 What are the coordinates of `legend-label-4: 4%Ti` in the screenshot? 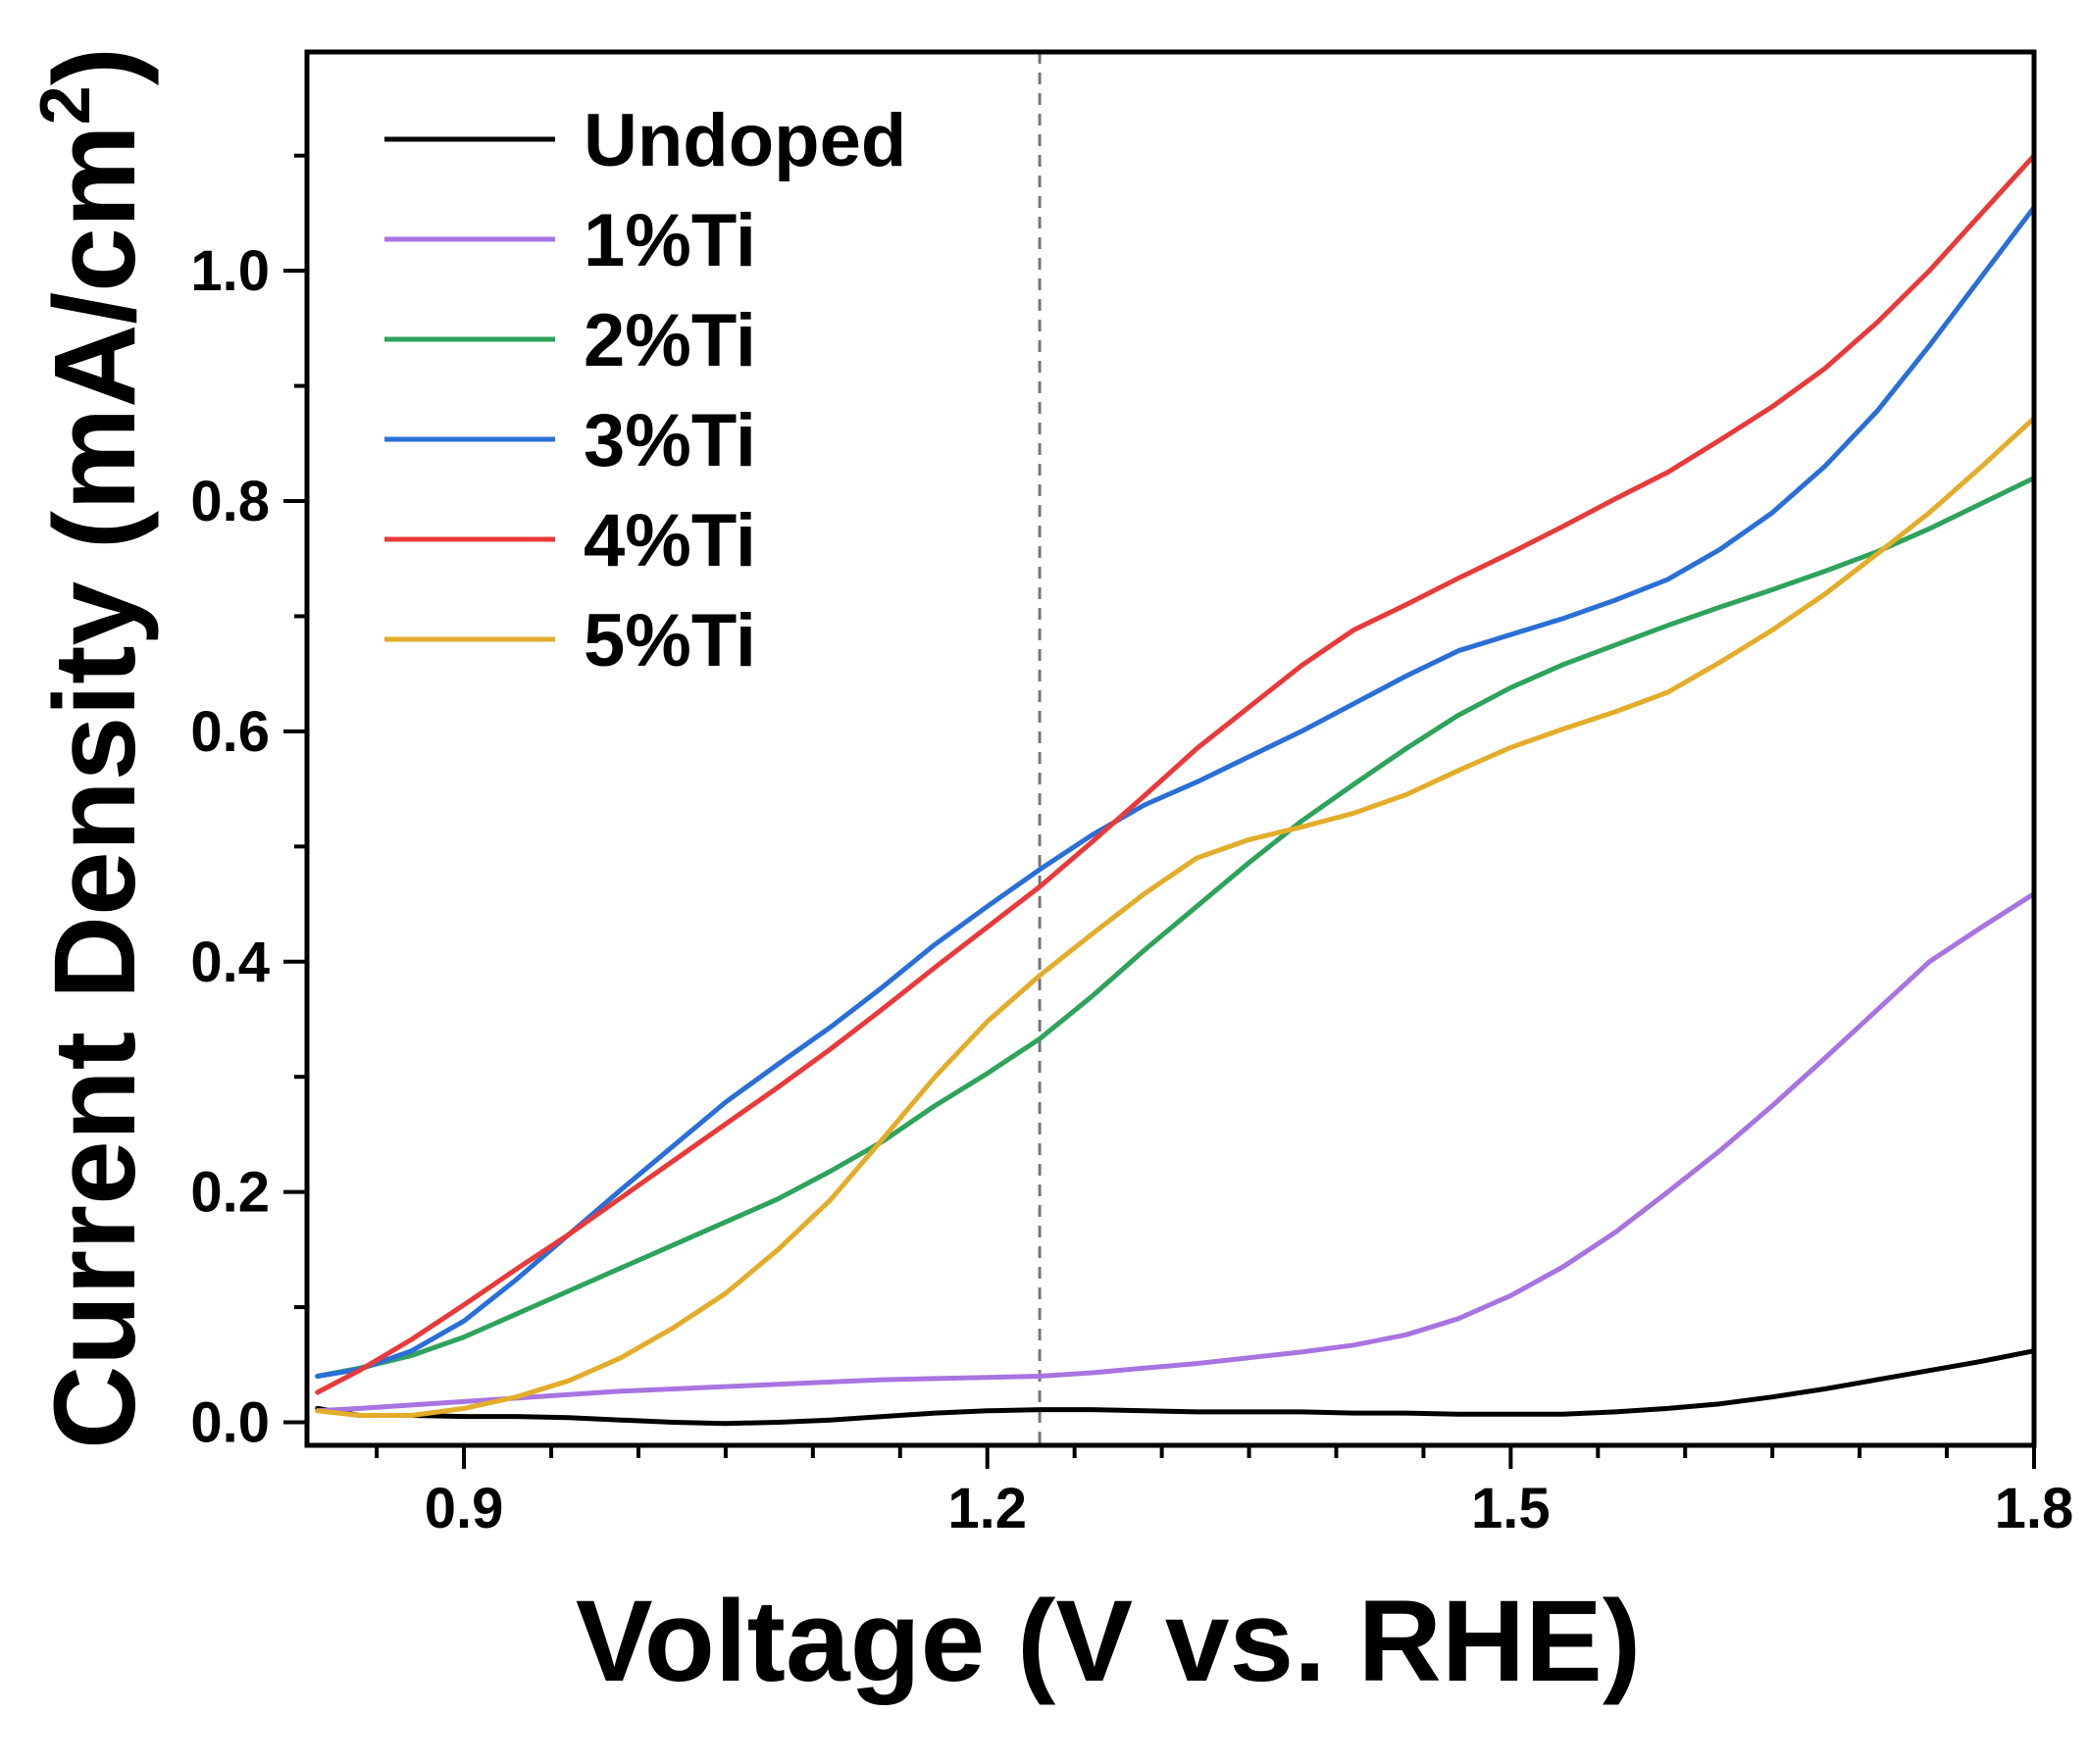 It's located at (670, 540).